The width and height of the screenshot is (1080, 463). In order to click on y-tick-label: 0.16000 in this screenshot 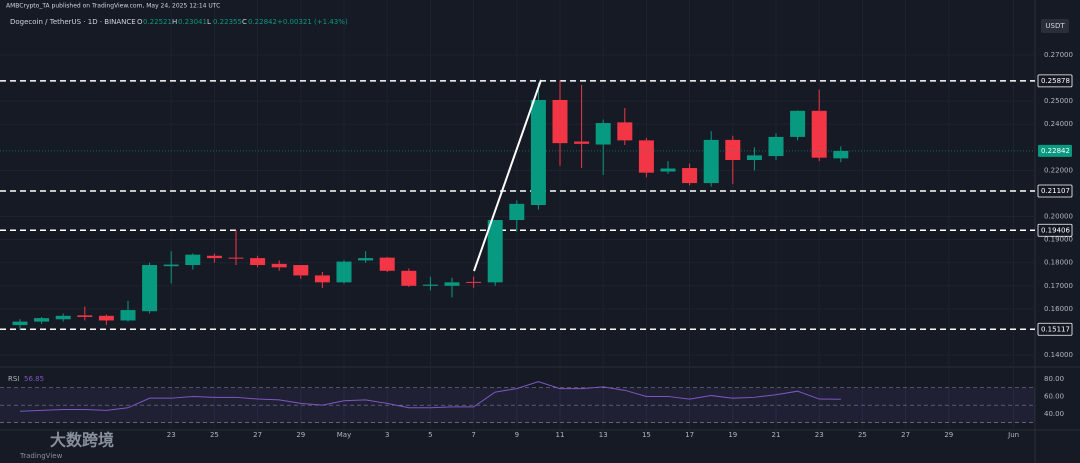, I will do `click(1058, 309)`.